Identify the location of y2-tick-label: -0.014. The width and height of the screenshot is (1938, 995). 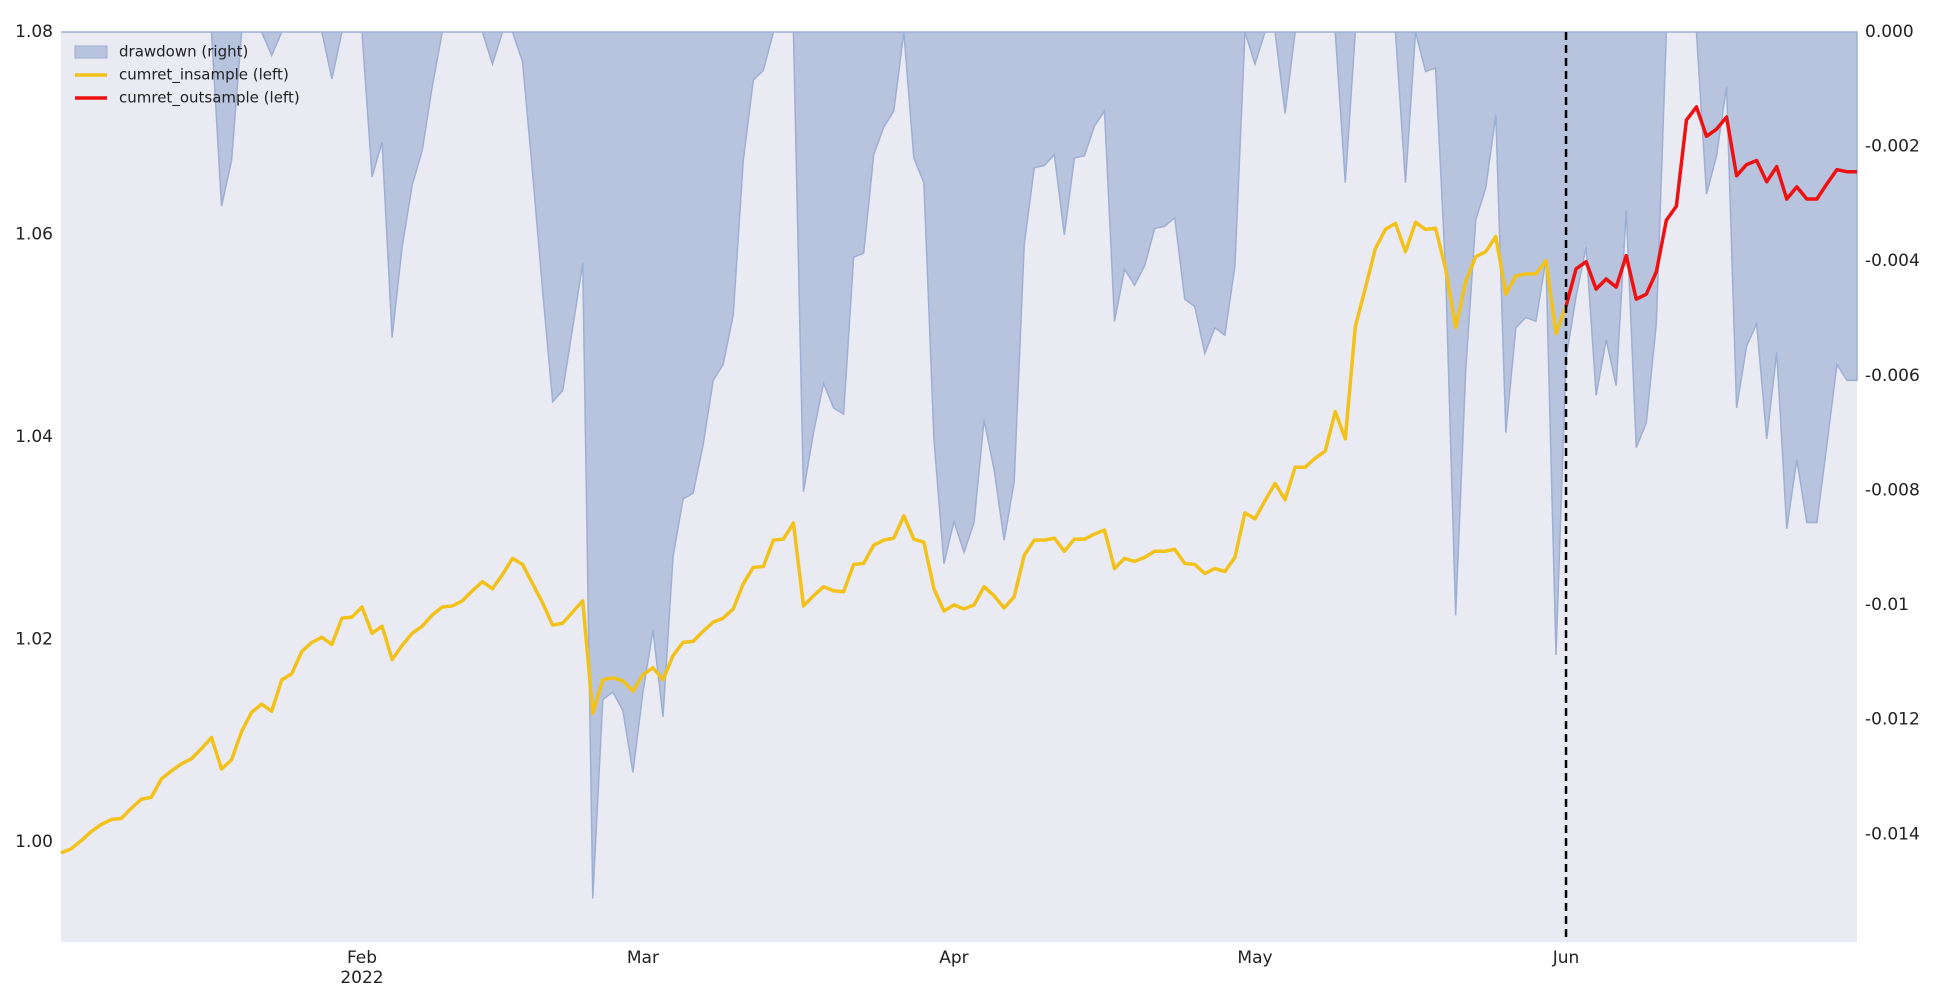
(1892, 834).